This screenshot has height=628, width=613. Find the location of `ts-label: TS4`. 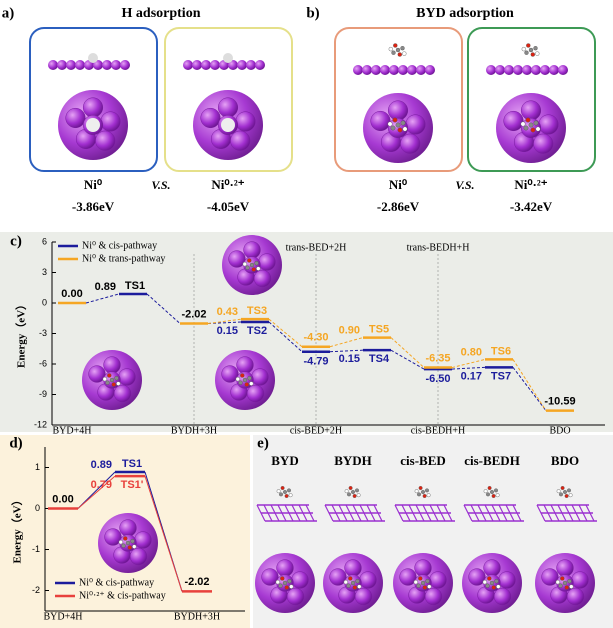

ts-label: TS4 is located at coordinates (379, 359).